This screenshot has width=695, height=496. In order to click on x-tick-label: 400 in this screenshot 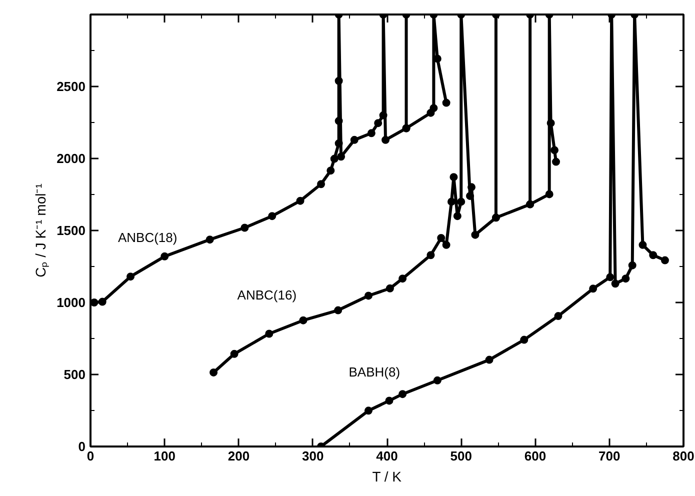, I will do `click(387, 456)`.